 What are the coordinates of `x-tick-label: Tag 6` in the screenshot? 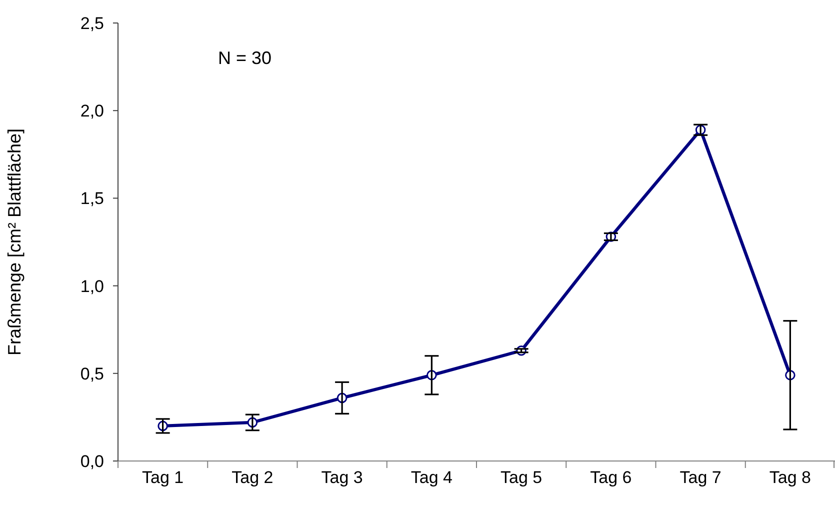 It's located at (611, 477).